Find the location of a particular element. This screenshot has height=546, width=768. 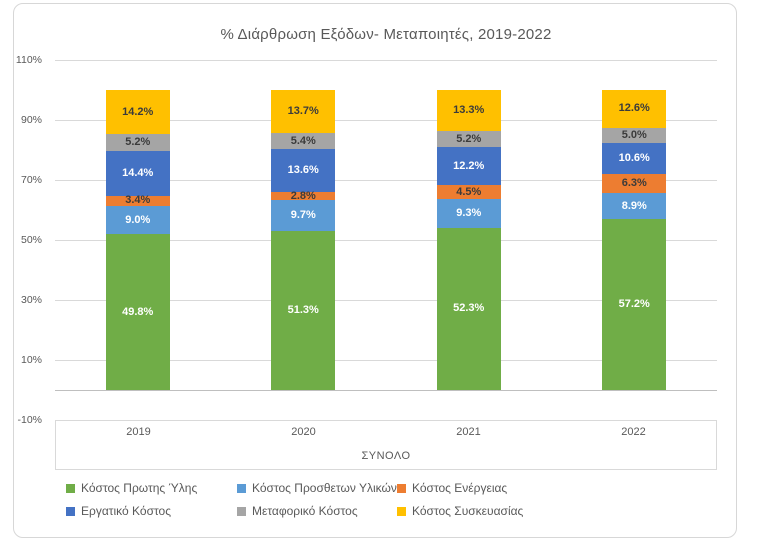

data-label: 13.3% is located at coordinates (469, 110).